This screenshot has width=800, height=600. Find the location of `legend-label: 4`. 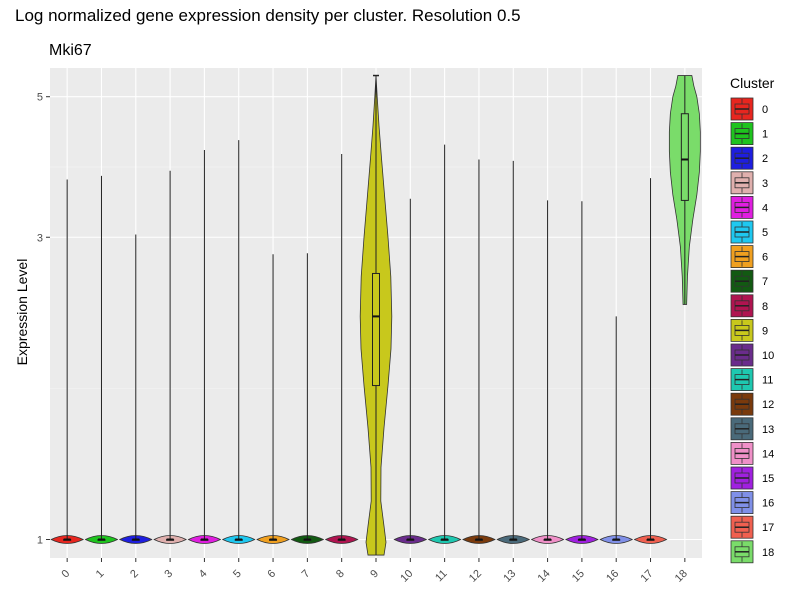

legend-label: 4 is located at coordinates (765, 208).